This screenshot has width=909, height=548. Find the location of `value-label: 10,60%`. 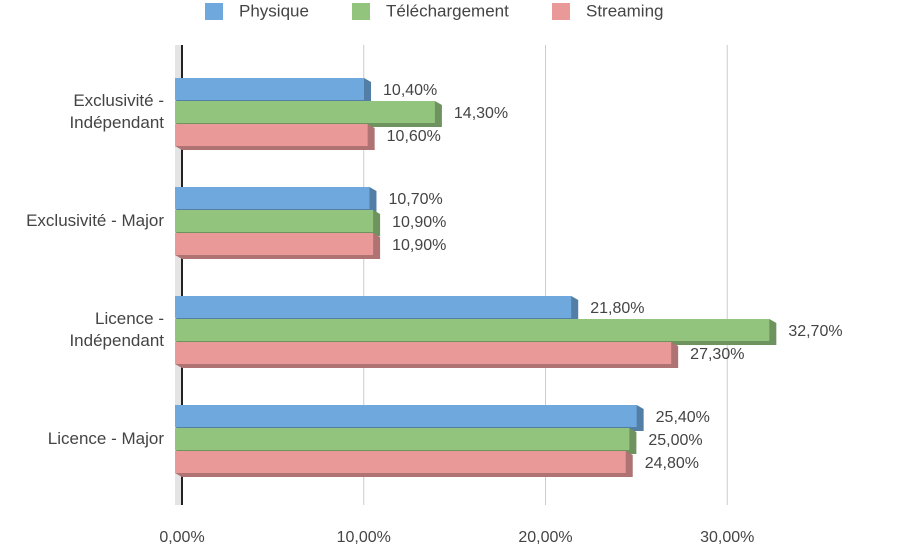

value-label: 10,60% is located at coordinates (414, 136).